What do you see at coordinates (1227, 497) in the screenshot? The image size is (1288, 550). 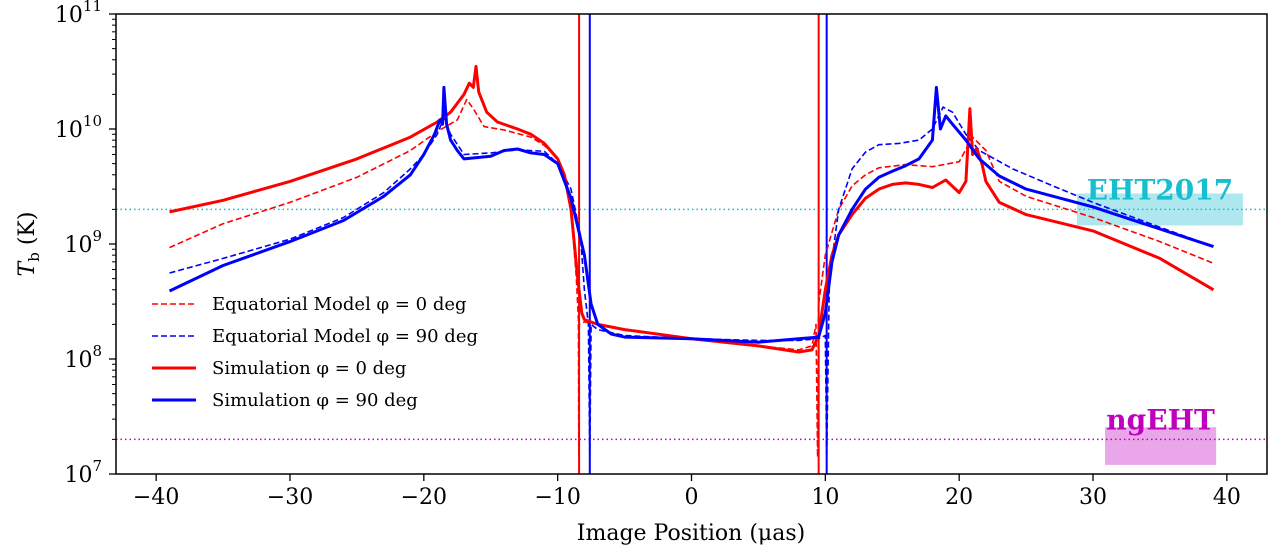 I see `x-tick-label-8: 40` at bounding box center [1227, 497].